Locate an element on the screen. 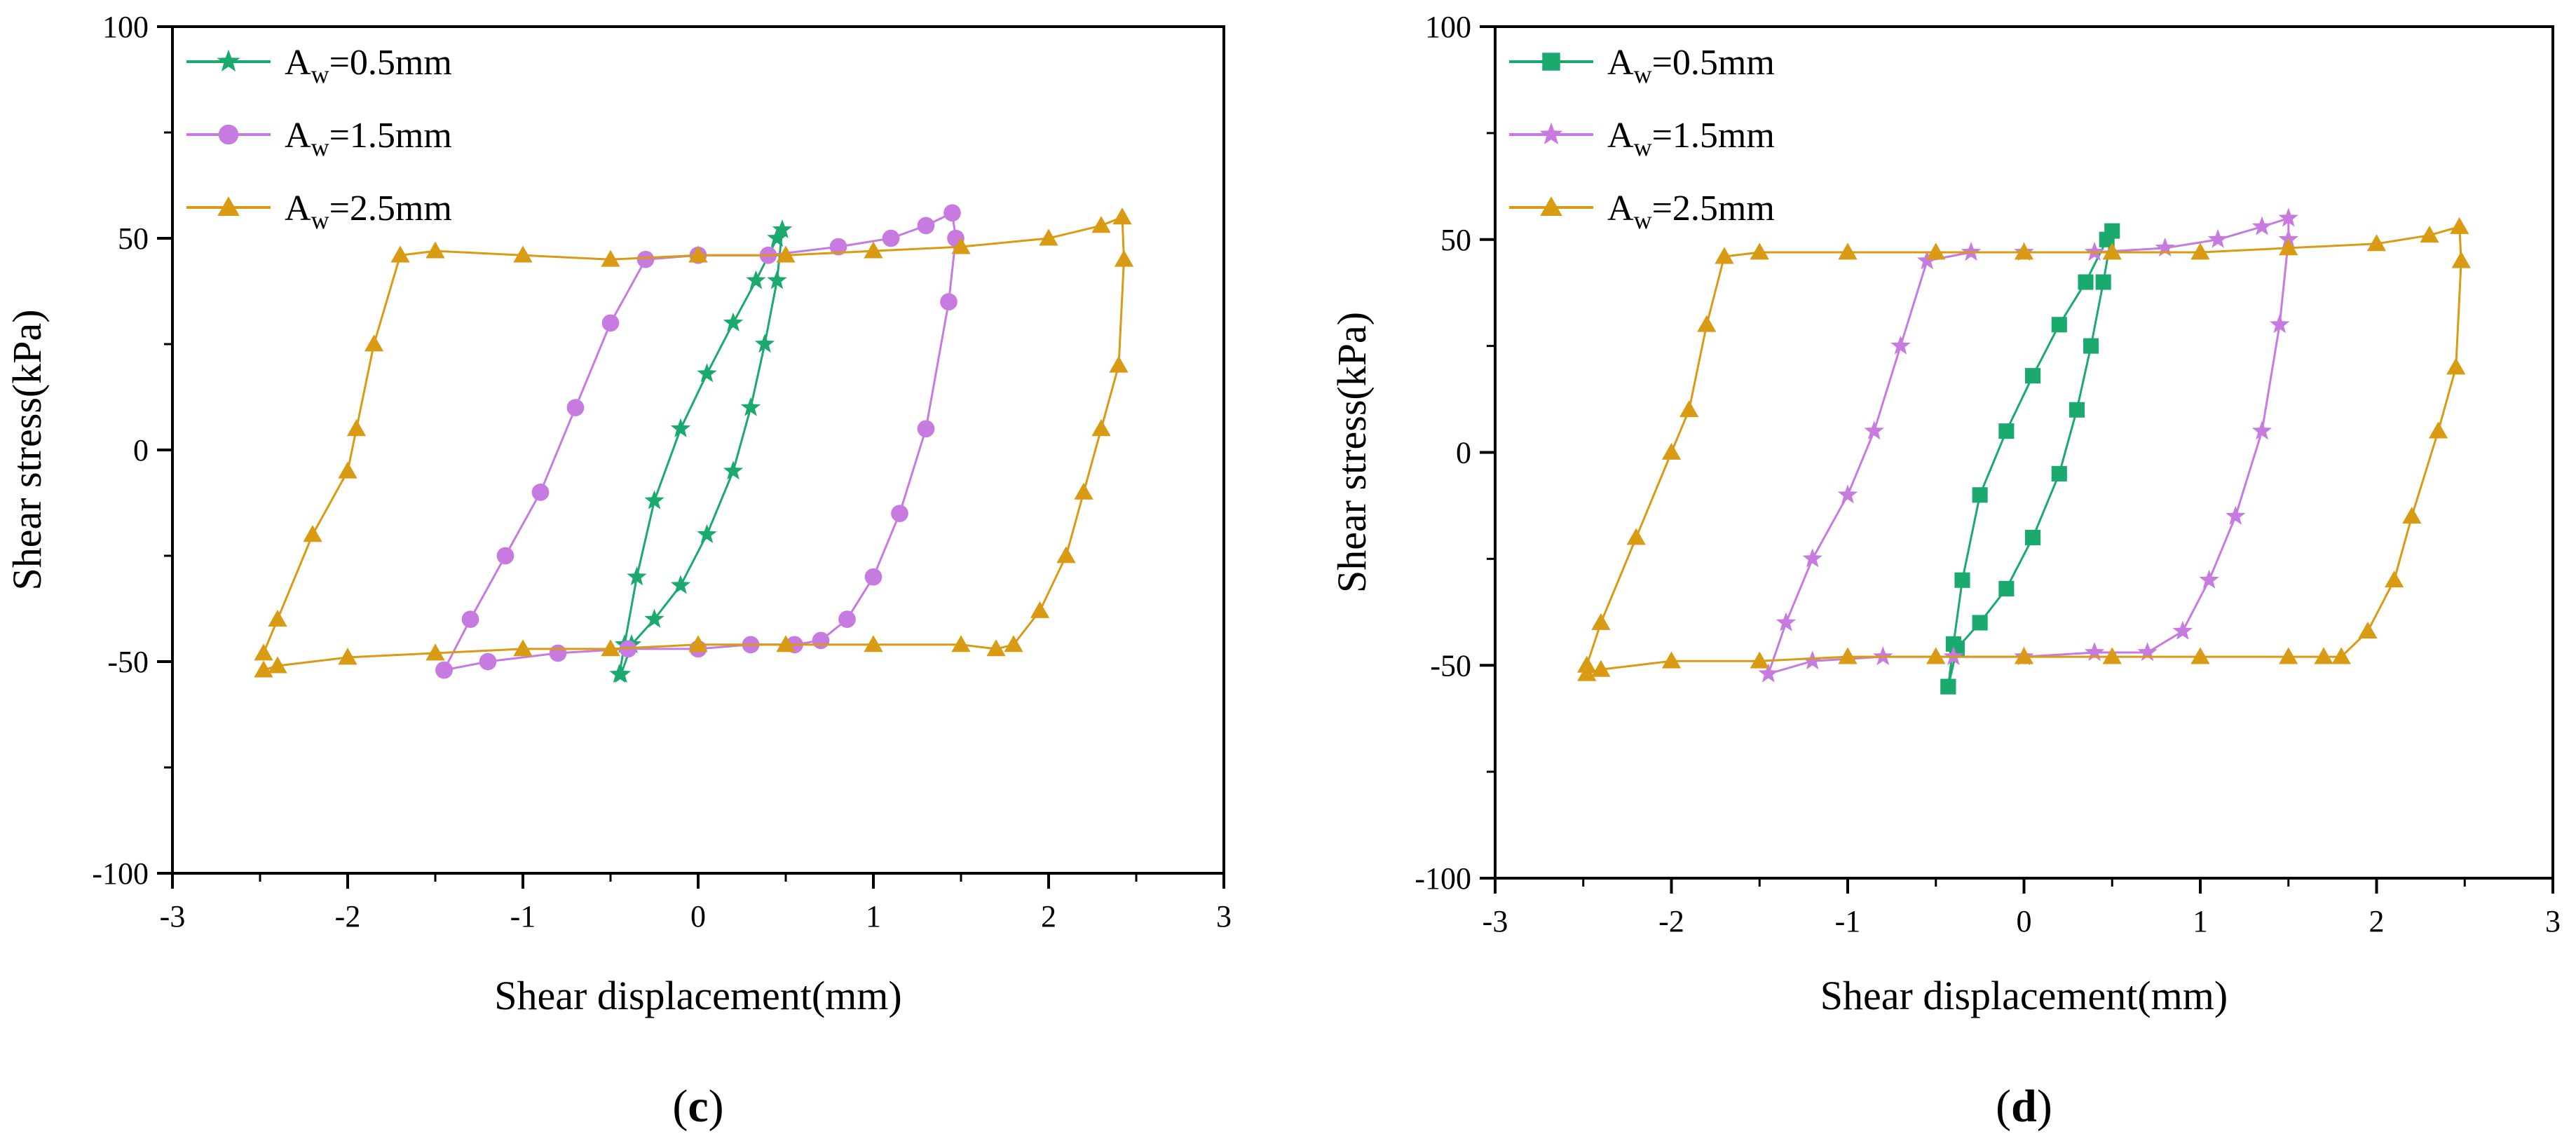  x-tick-label: 2 is located at coordinates (1048, 916).